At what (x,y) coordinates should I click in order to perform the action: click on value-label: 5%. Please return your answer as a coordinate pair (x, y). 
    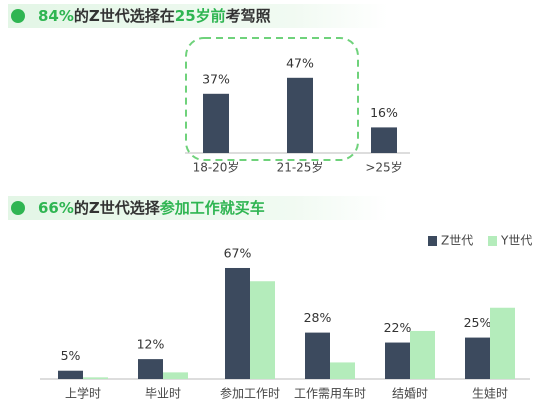
    Looking at the image, I should click on (71, 355).